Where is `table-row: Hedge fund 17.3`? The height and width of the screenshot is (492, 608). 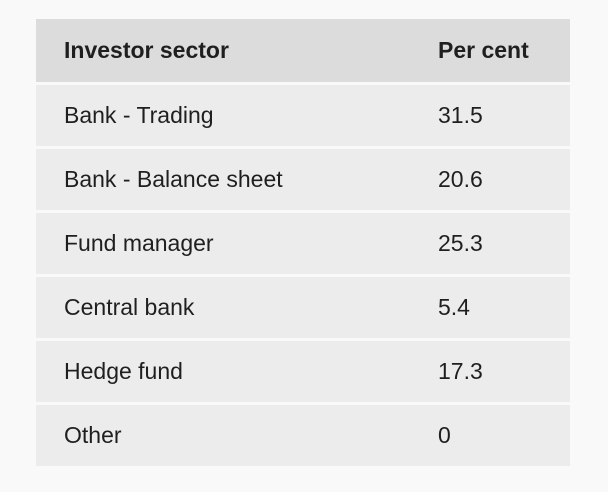
table-row: Hedge fund 17.3 is located at coordinates (303, 371).